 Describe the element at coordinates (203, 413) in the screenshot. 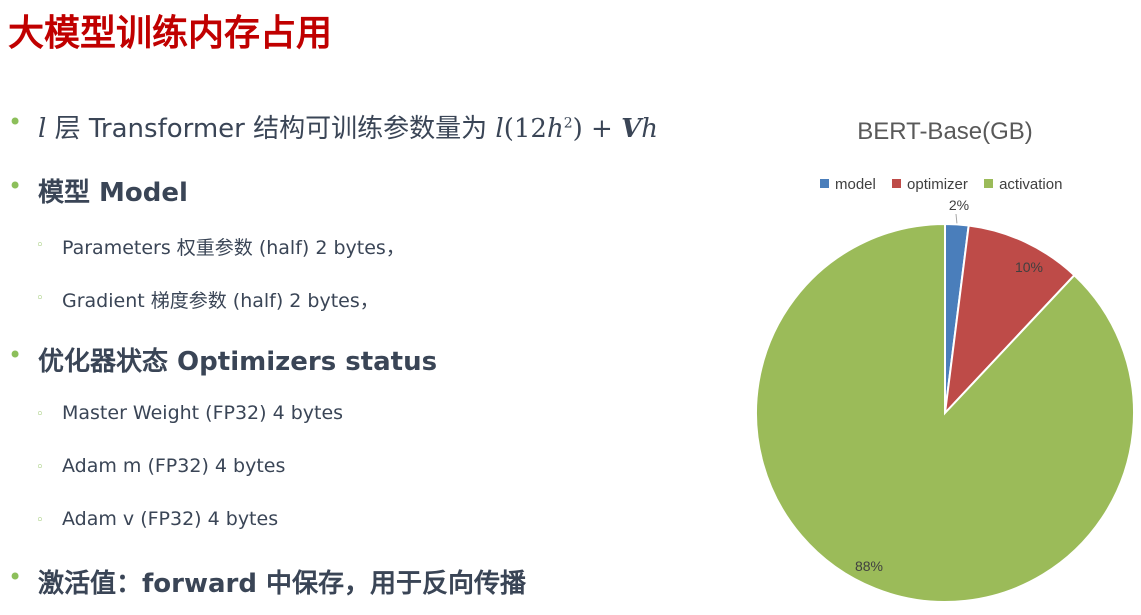

I see `sub-bullet-text: Master Weight (FP32) 4 bytes` at that location.